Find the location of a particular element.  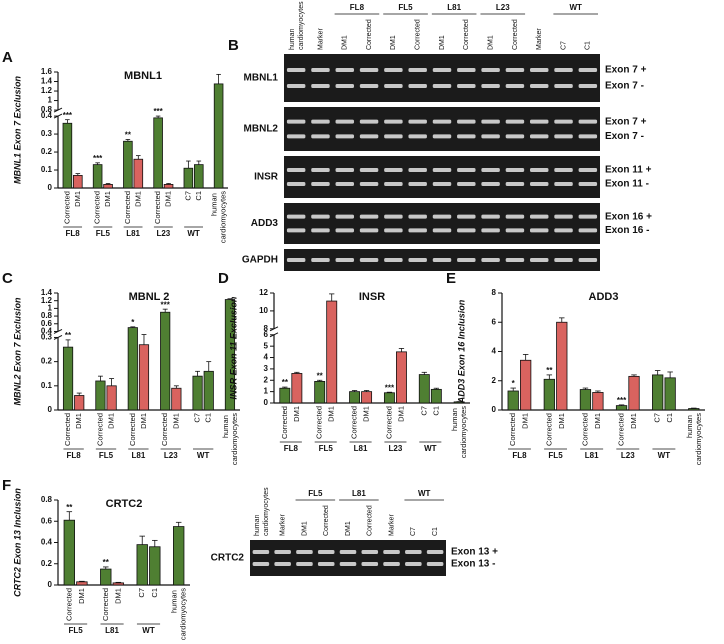

group-label: FL8 is located at coordinates (291, 448).